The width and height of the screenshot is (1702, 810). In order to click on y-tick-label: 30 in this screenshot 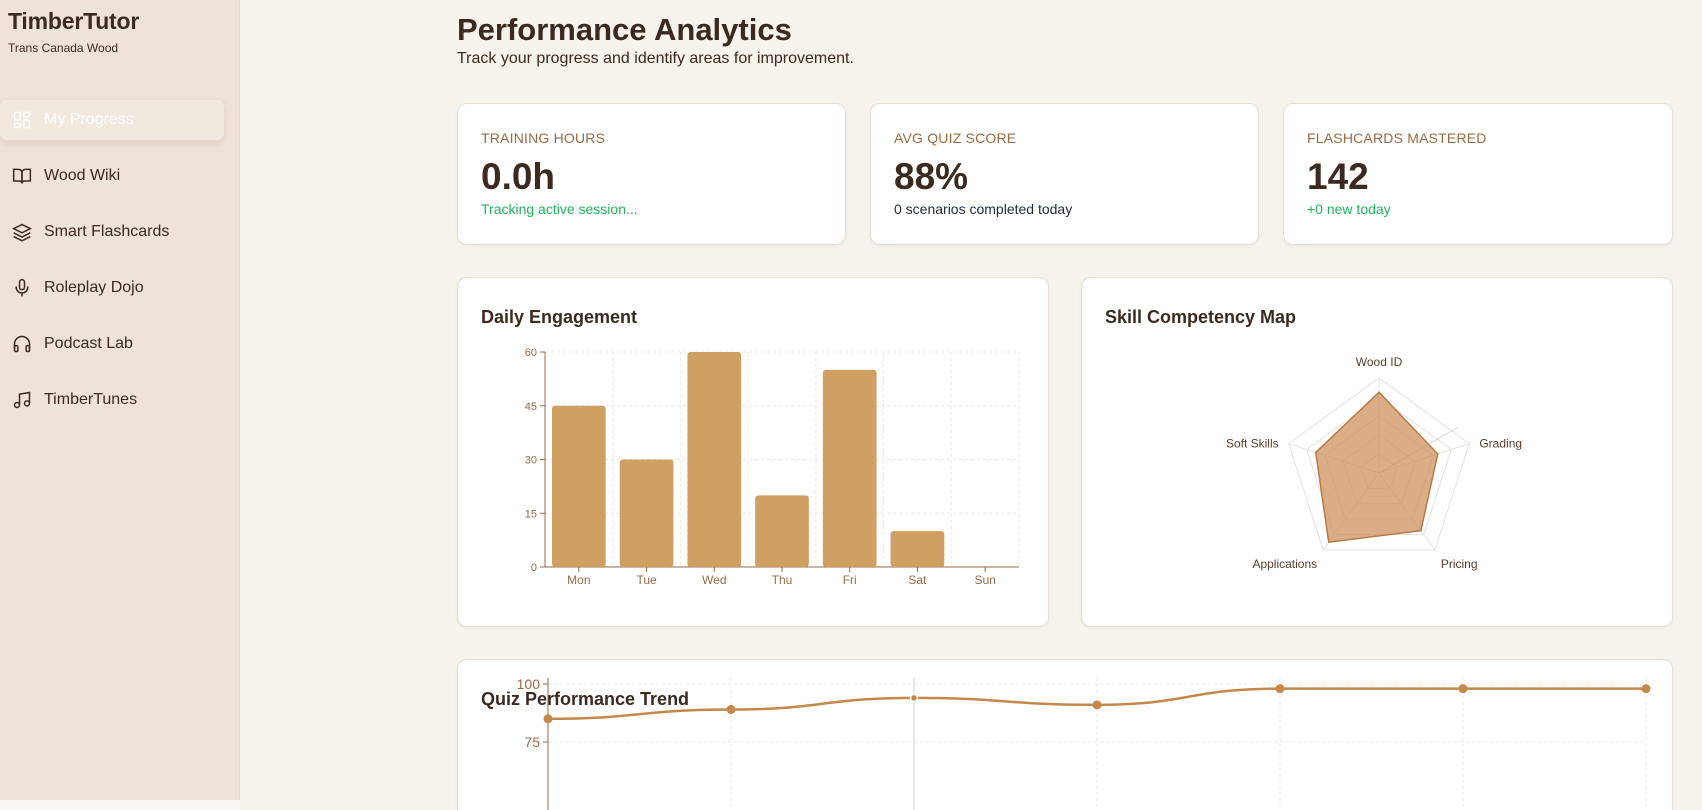, I will do `click(531, 461)`.